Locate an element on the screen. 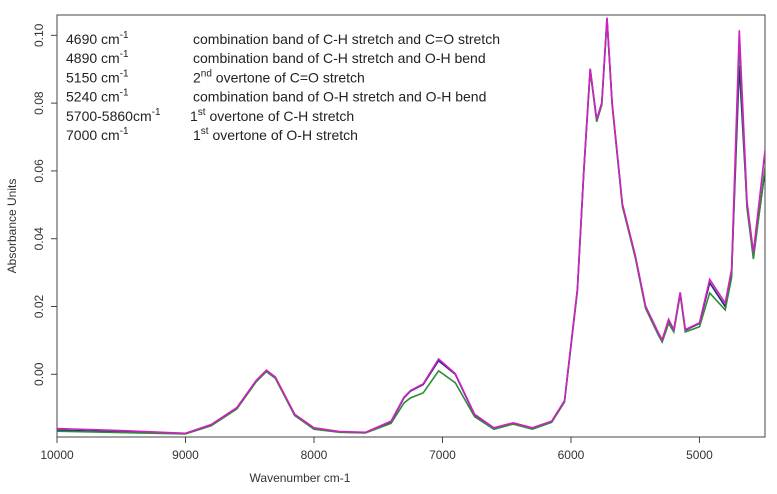  annotation-run: 4690 cm is located at coordinates (93, 39).